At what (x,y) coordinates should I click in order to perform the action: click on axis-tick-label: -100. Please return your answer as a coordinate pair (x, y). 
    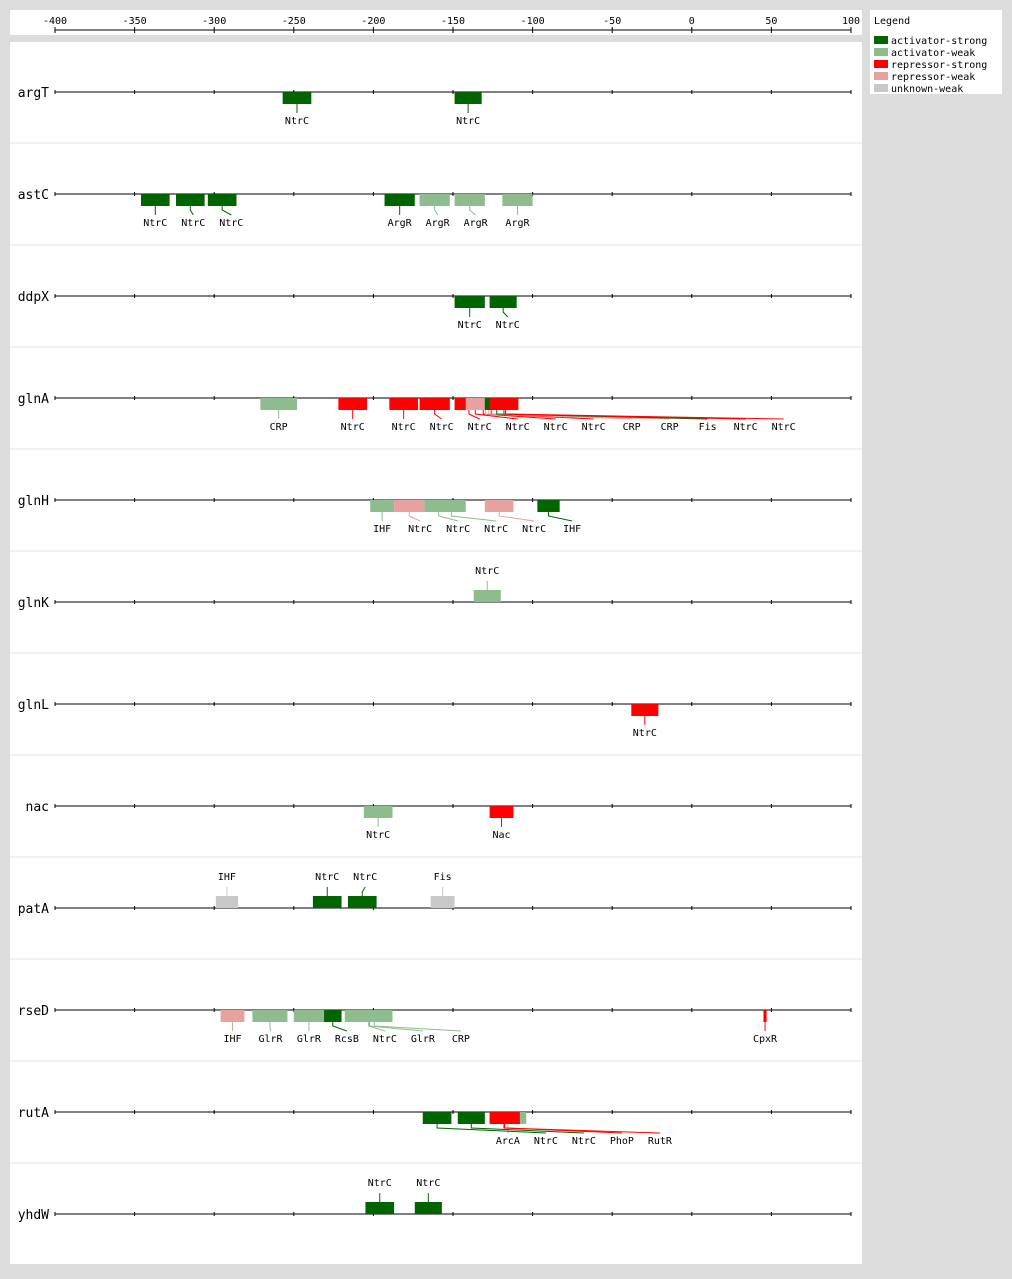
    Looking at the image, I should click on (533, 21).